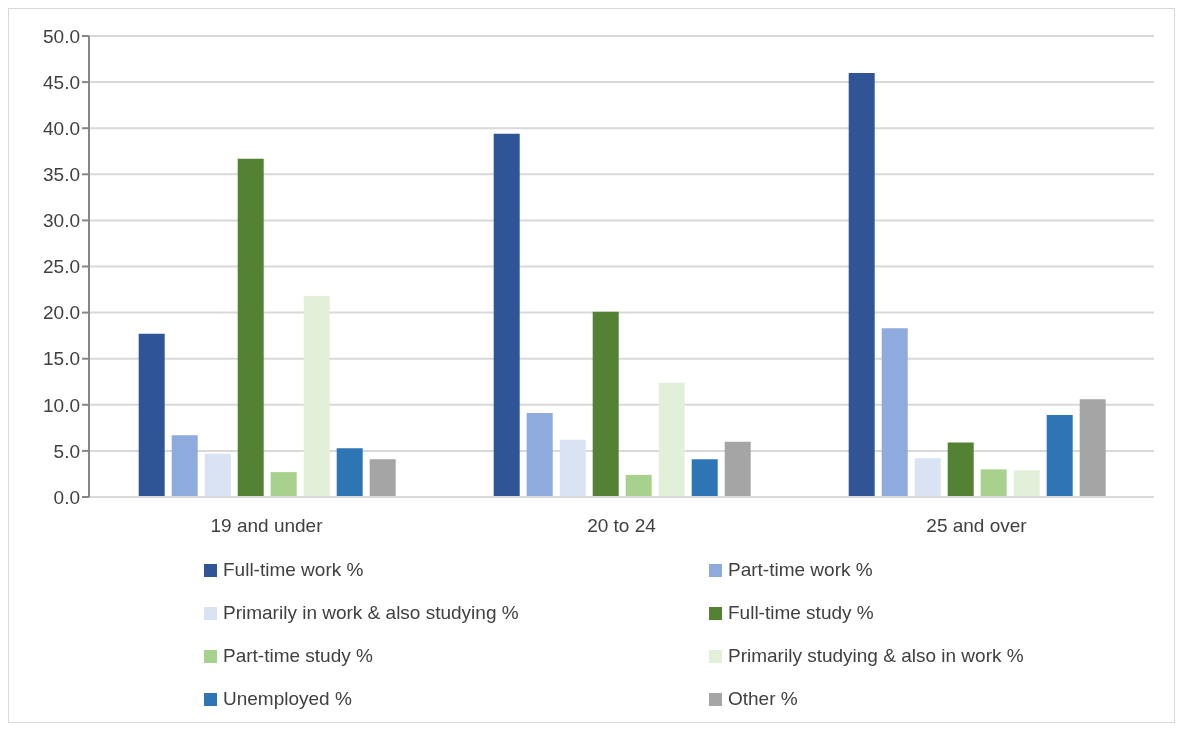 The height and width of the screenshot is (729, 1181). I want to click on legend-label: Full-time study %, so click(801, 613).